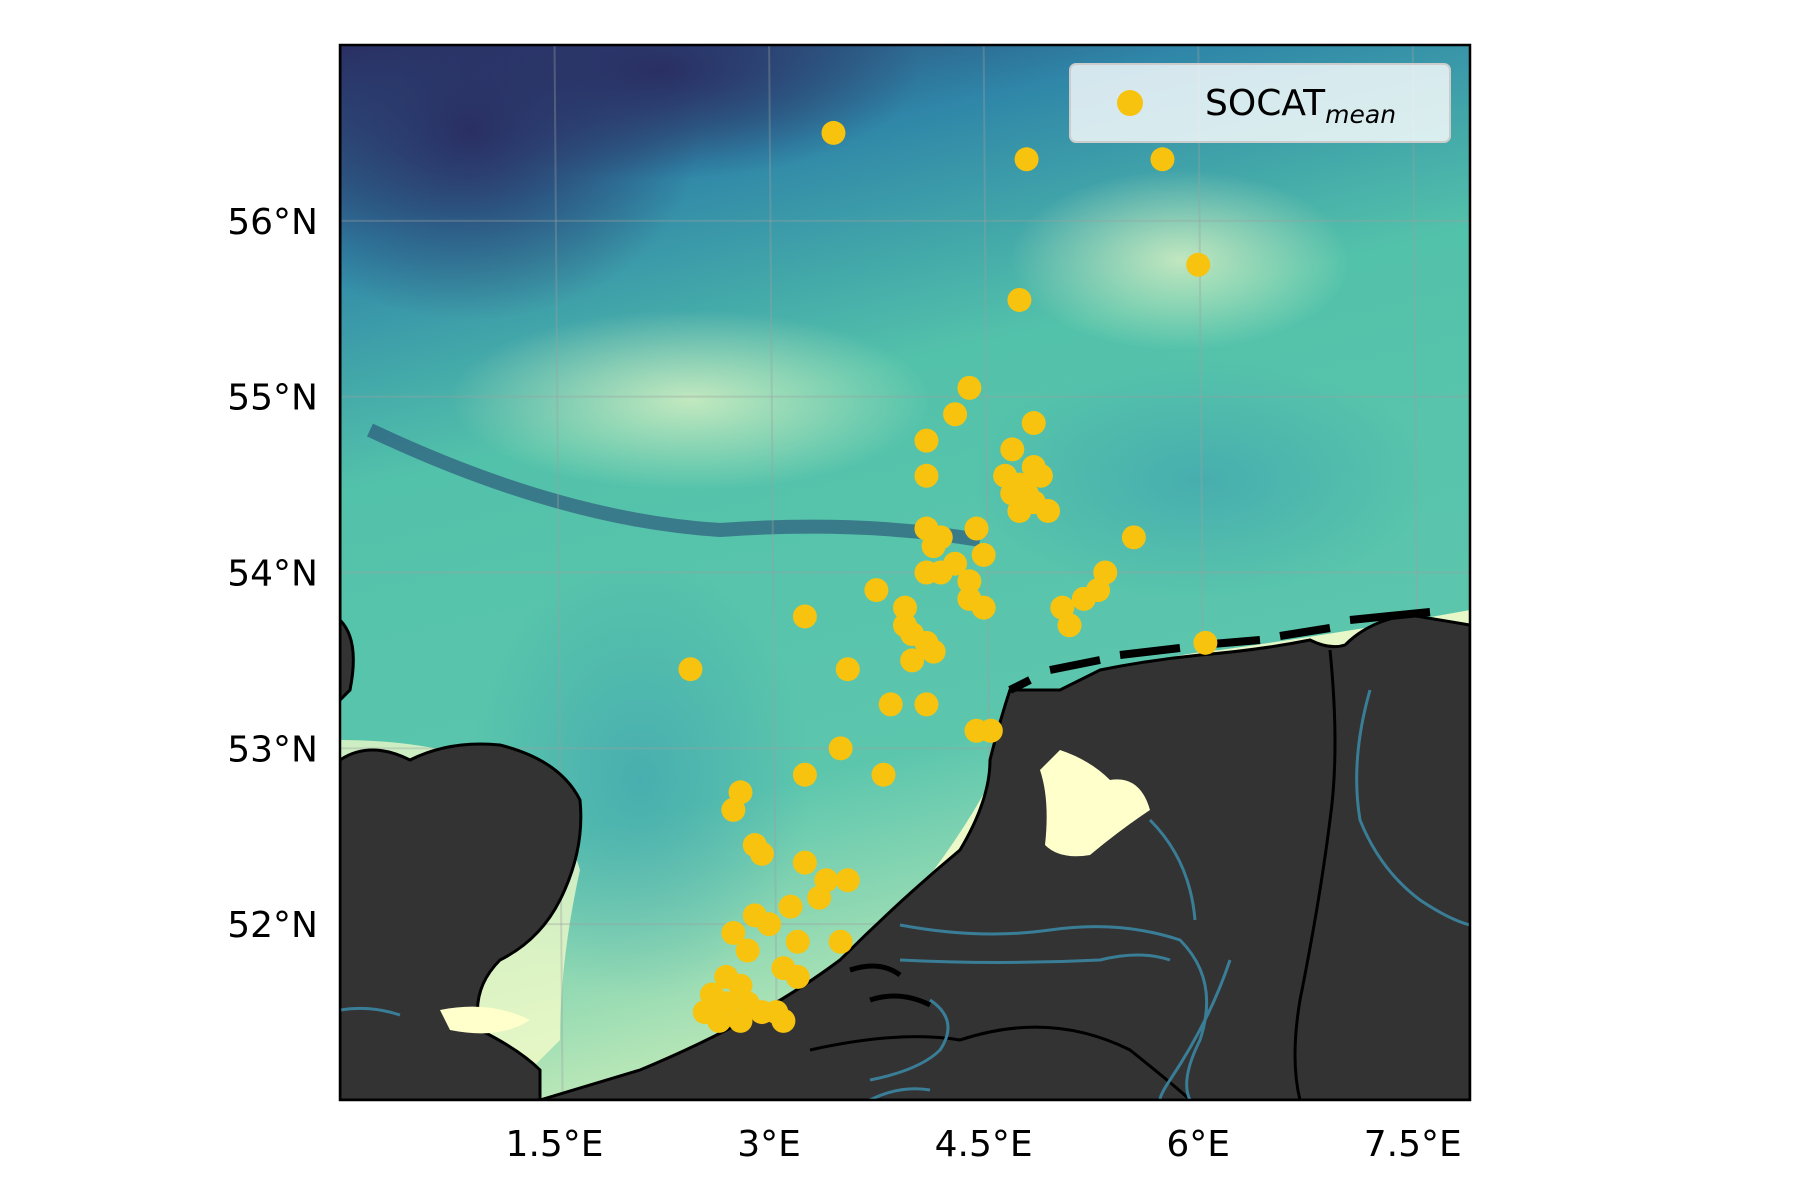  I want to click on land-england-north, so click(347, 374).